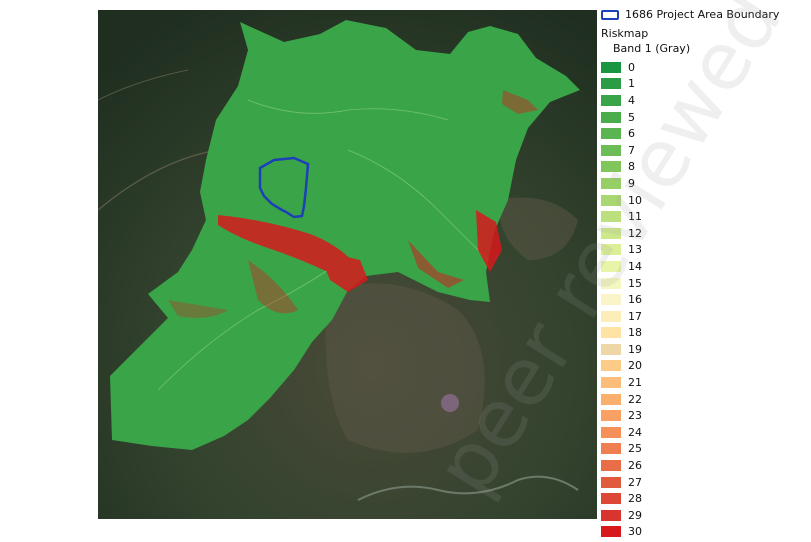  Describe the element at coordinates (635, 333) in the screenshot. I see `legend-item-label: 18` at that location.